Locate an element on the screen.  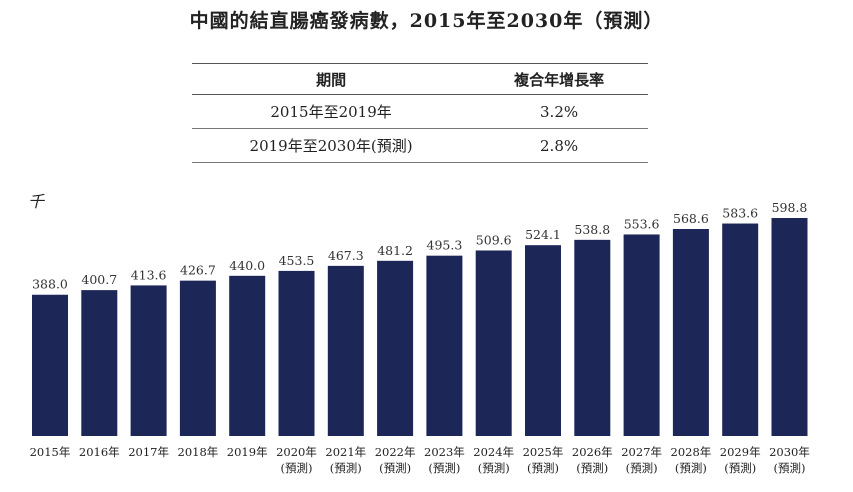
value-label: 467.3 is located at coordinates (346, 255).